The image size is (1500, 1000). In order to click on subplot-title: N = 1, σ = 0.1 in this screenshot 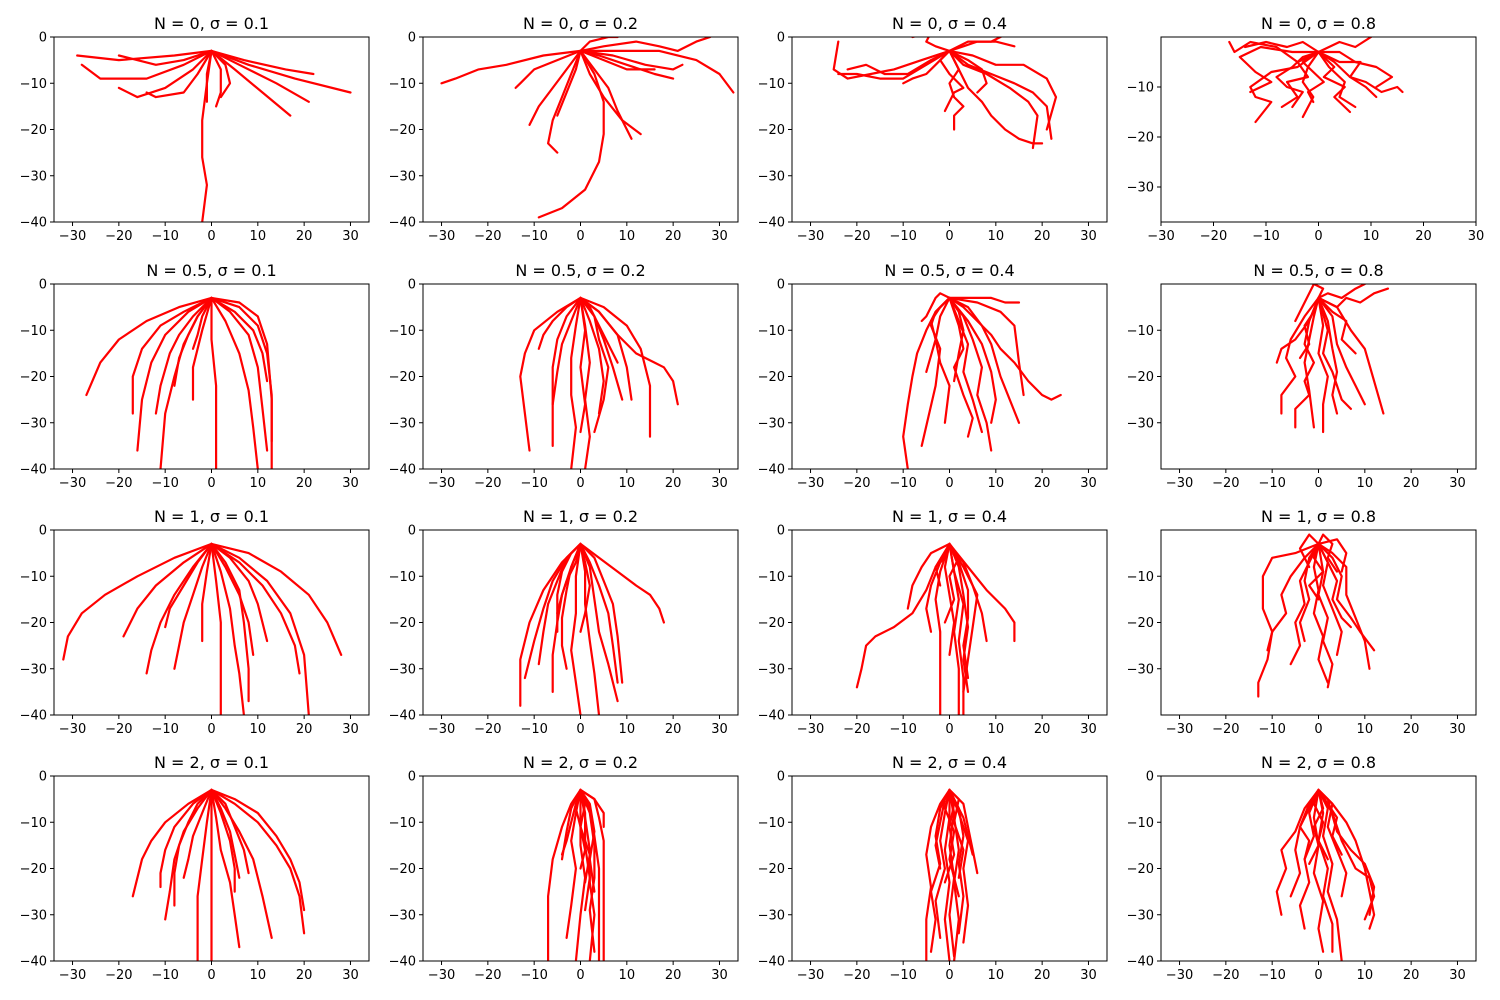, I will do `click(211, 516)`.